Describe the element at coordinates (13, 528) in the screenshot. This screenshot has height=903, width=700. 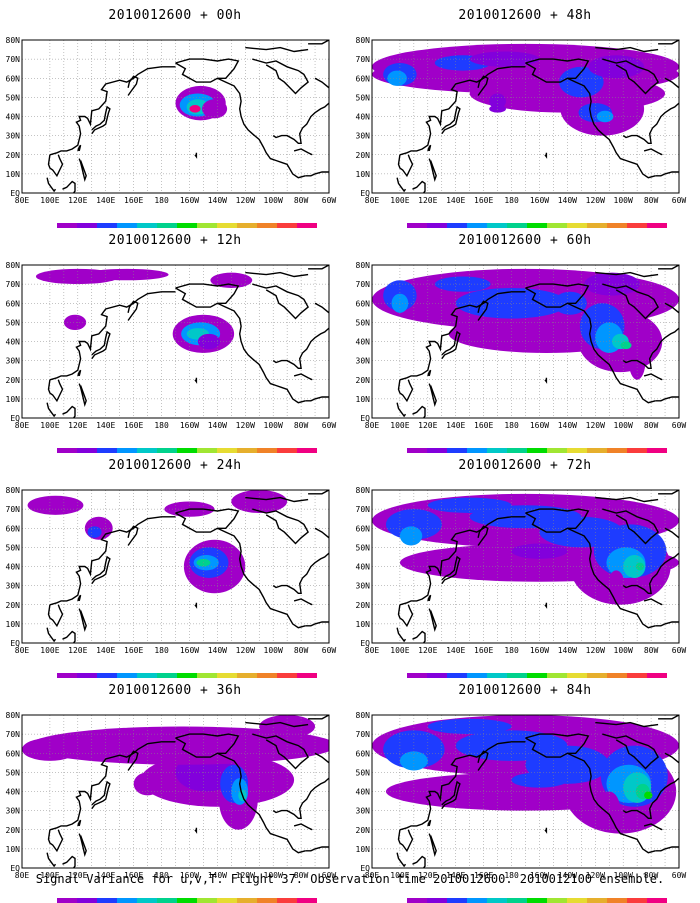
I see `y-tick-label: 60N` at that location.